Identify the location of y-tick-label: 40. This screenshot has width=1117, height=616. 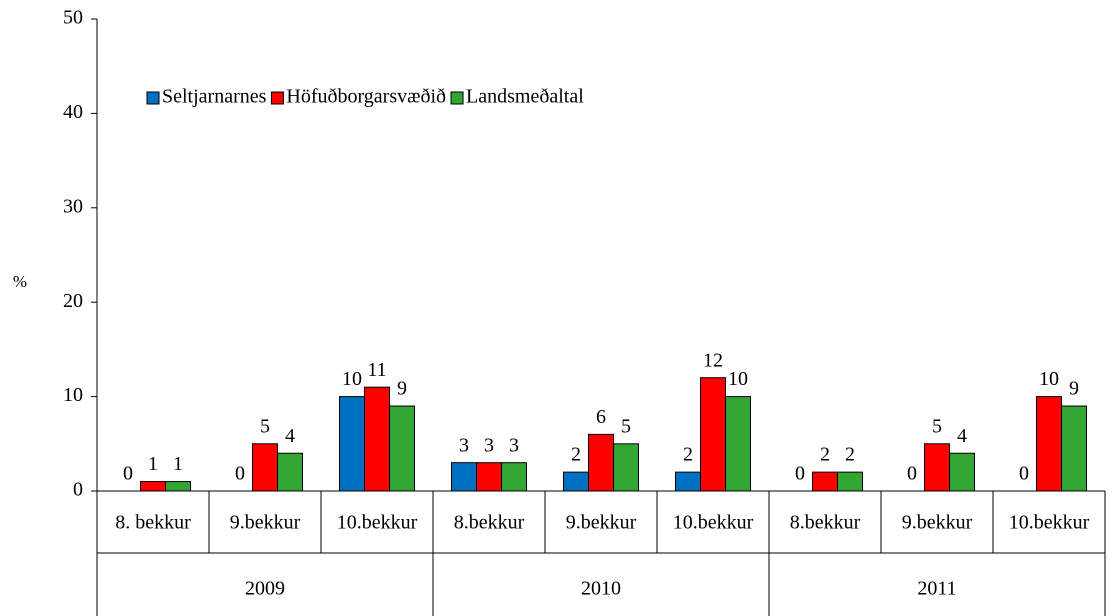
(73, 112).